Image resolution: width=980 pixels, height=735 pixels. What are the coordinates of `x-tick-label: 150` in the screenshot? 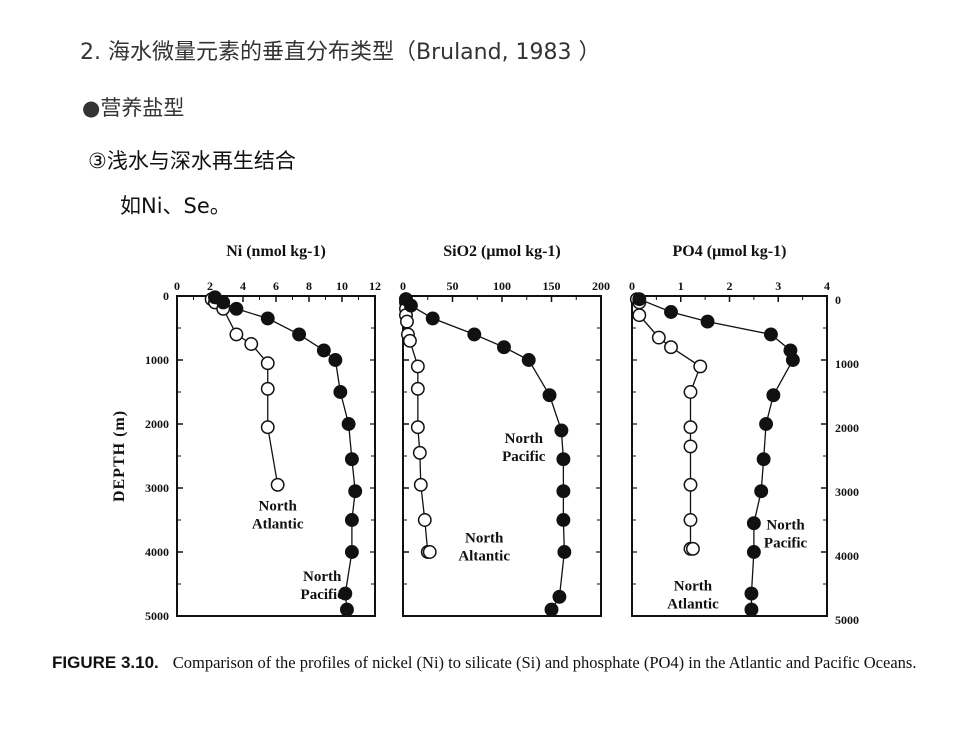 It's located at (552, 286).